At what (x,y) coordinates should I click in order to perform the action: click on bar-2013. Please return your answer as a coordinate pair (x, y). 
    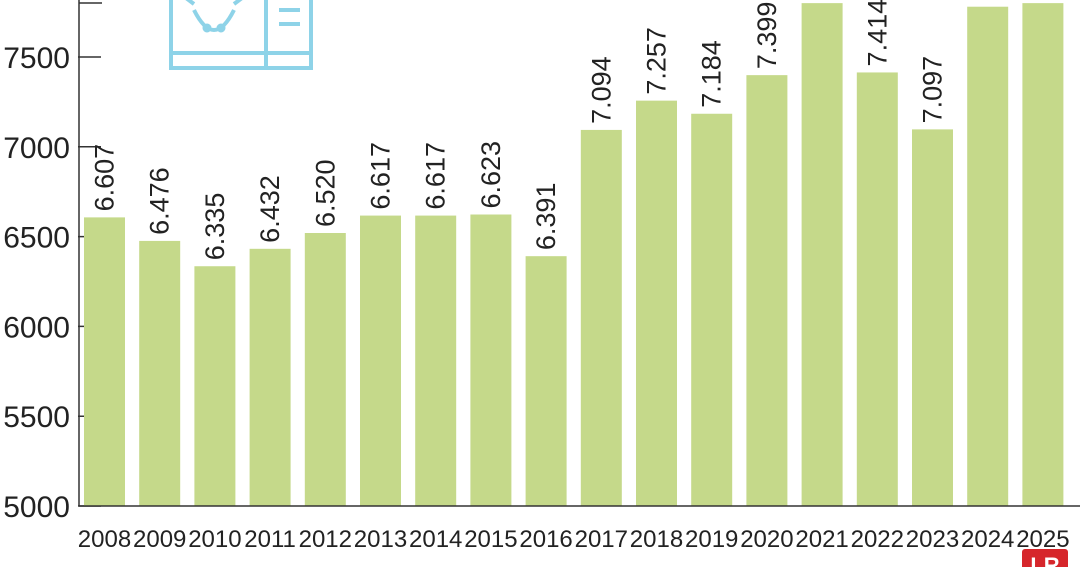
    Looking at the image, I should click on (380, 361).